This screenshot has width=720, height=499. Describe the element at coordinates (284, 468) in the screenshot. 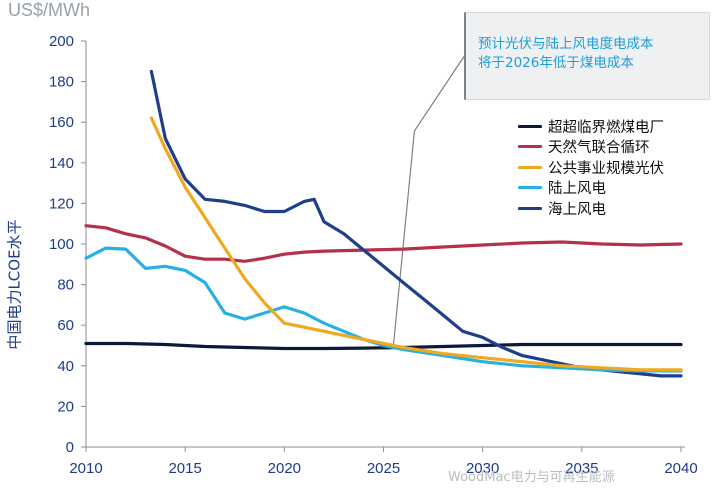

I see `x-tick-label: 2020` at that location.